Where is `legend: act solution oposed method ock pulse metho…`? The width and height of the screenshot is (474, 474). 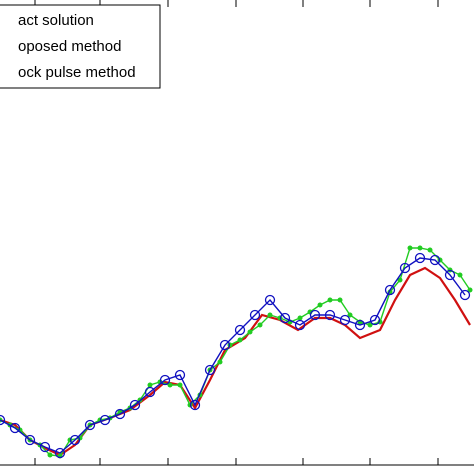
legend: act solution oposed method ock pulse metho… is located at coordinates (80, 46).